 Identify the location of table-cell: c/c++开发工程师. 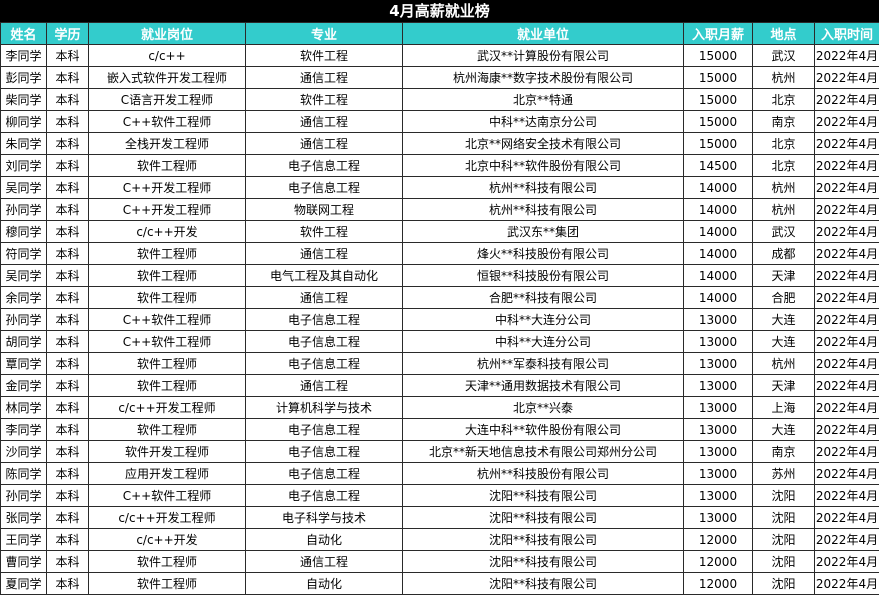
(167, 518).